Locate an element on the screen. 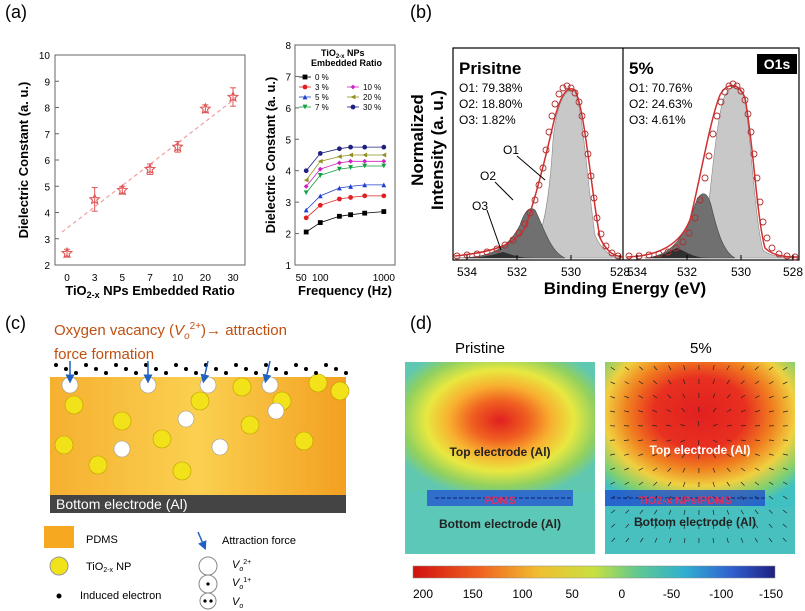  y-tick-label: 4 is located at coordinates (288, 172).